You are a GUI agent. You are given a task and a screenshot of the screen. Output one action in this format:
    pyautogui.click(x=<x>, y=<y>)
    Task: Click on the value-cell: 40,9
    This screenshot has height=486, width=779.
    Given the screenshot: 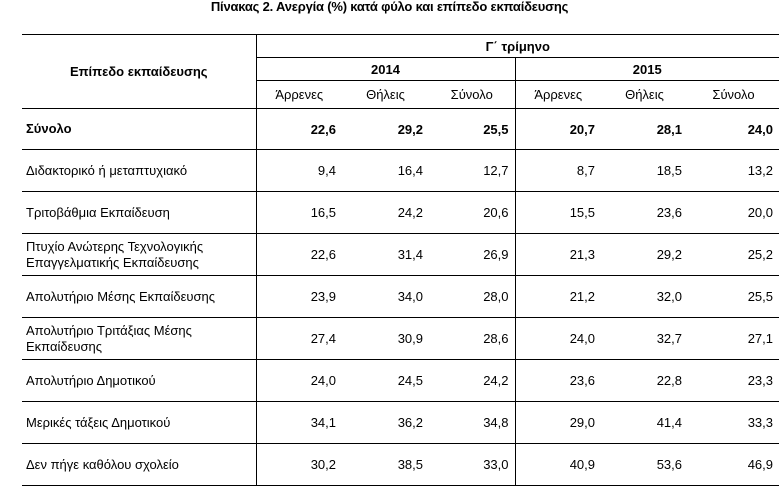 What is the action you would take?
    pyautogui.click(x=558, y=464)
    